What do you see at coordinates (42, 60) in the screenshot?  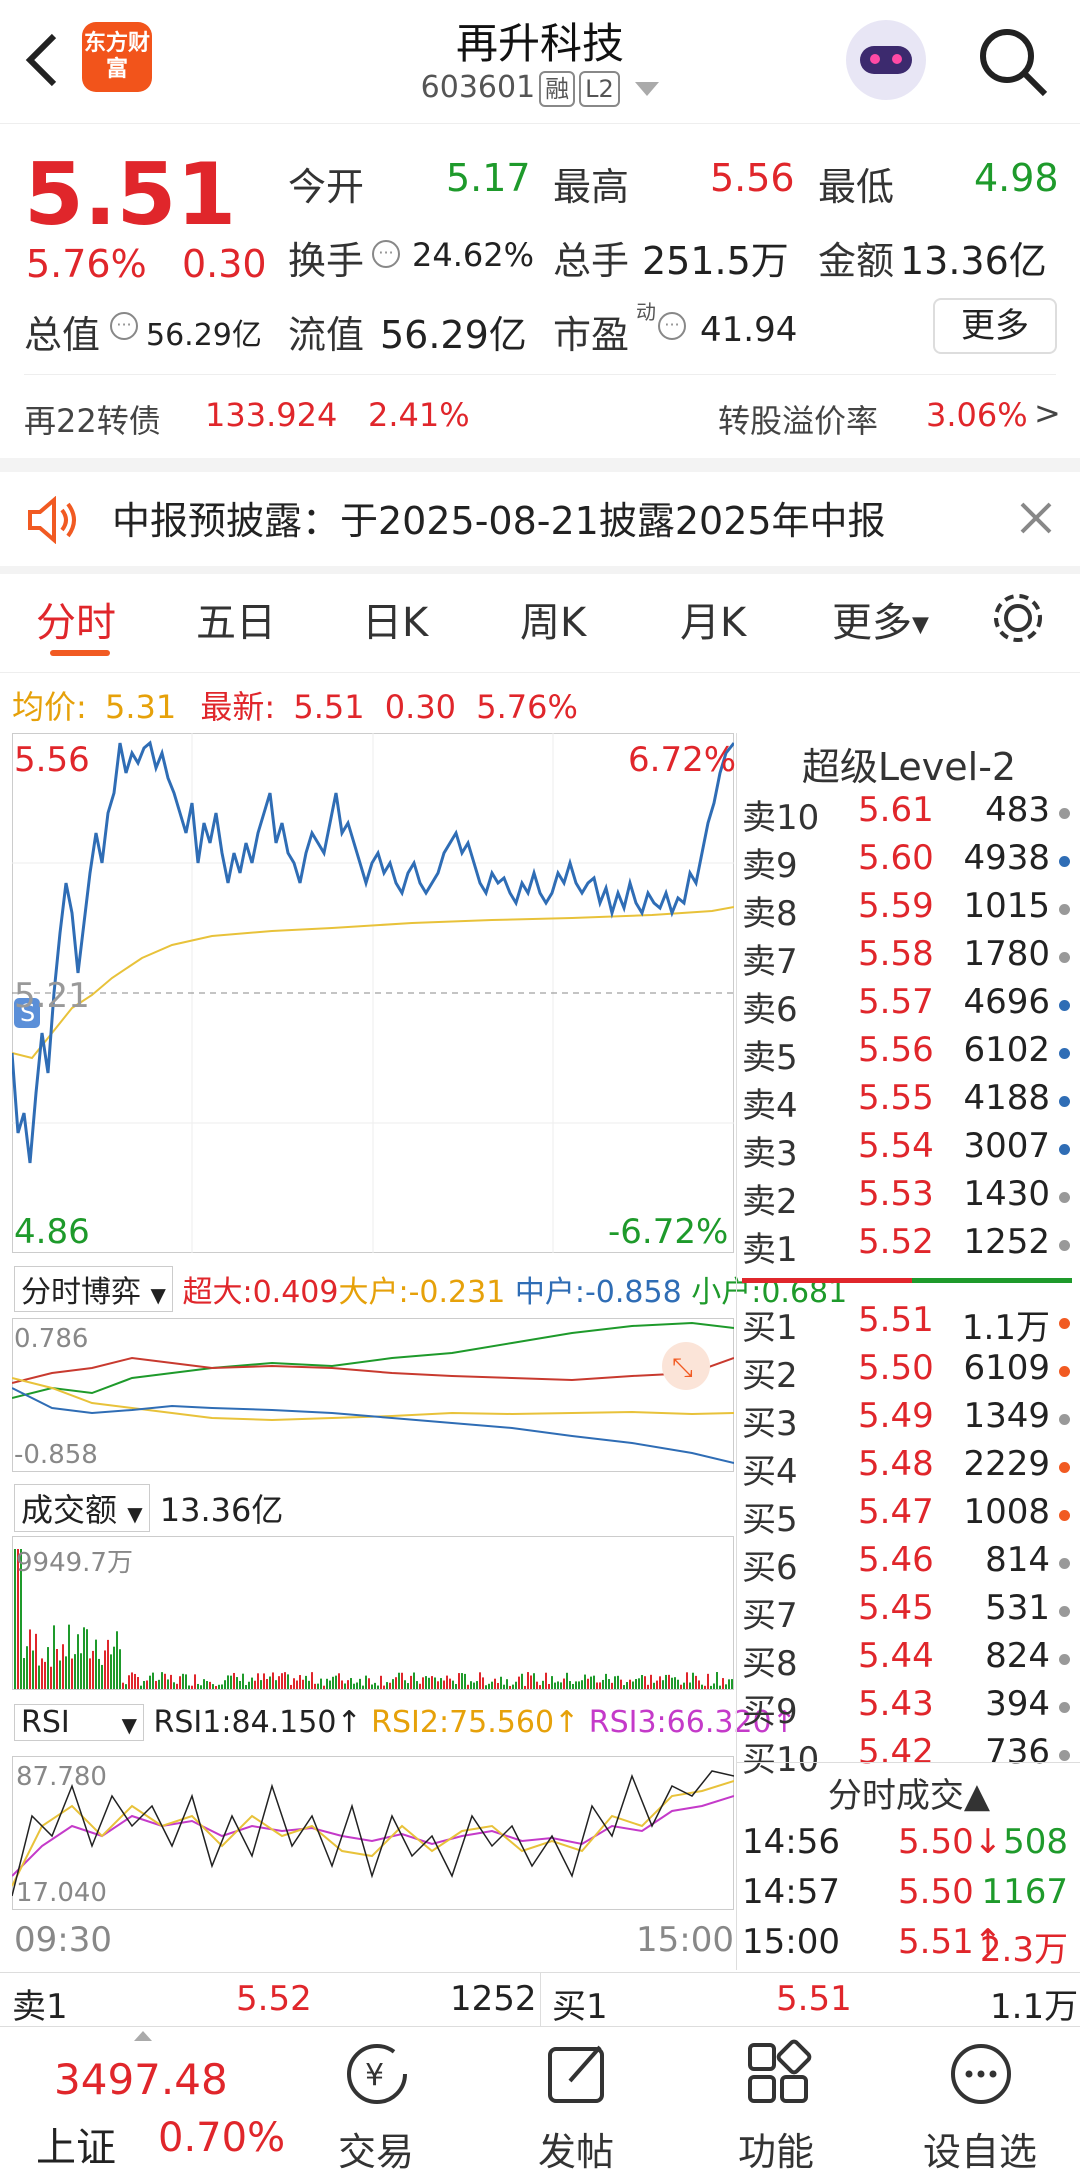 I see `back-arrow-icon` at bounding box center [42, 60].